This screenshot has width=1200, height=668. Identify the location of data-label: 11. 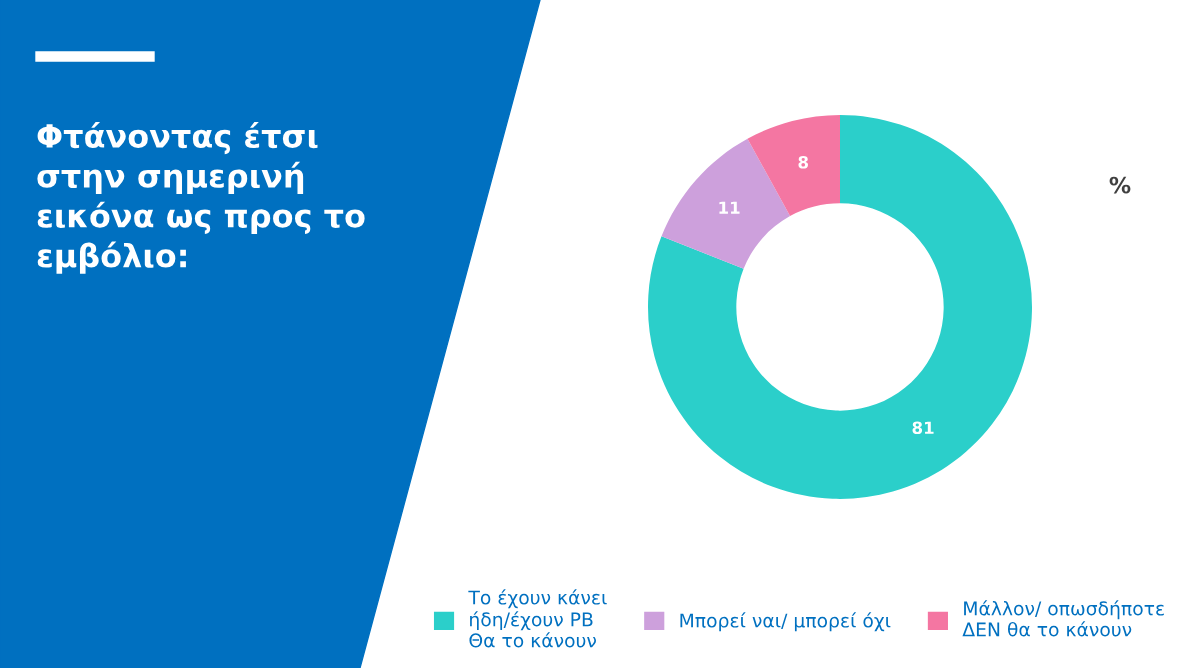
(729, 207).